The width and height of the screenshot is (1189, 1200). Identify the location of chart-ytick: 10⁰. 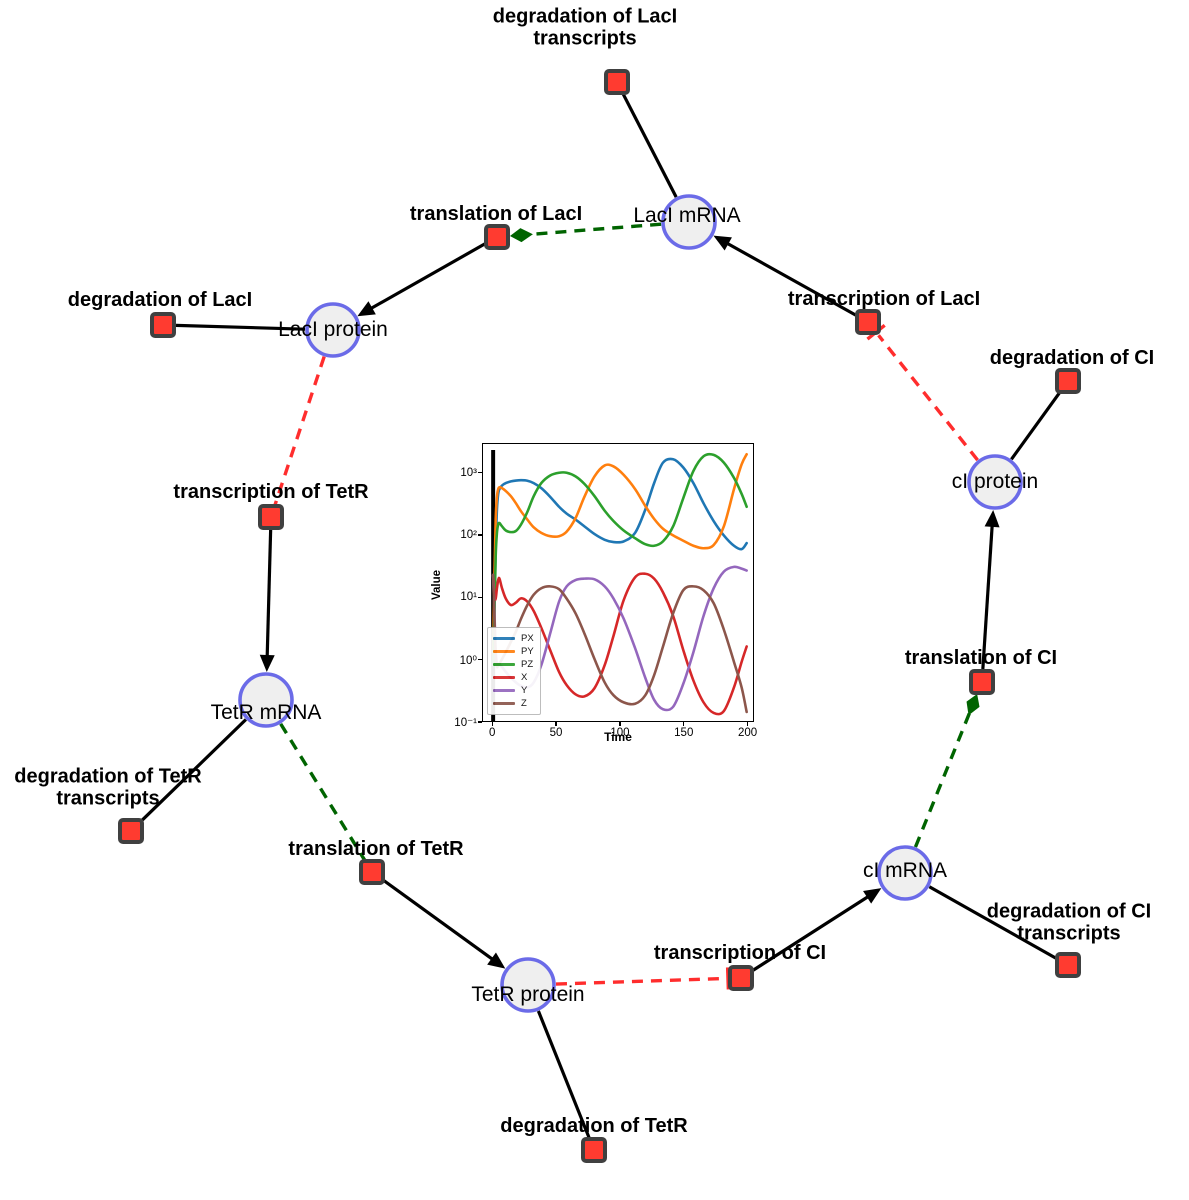
(468, 660).